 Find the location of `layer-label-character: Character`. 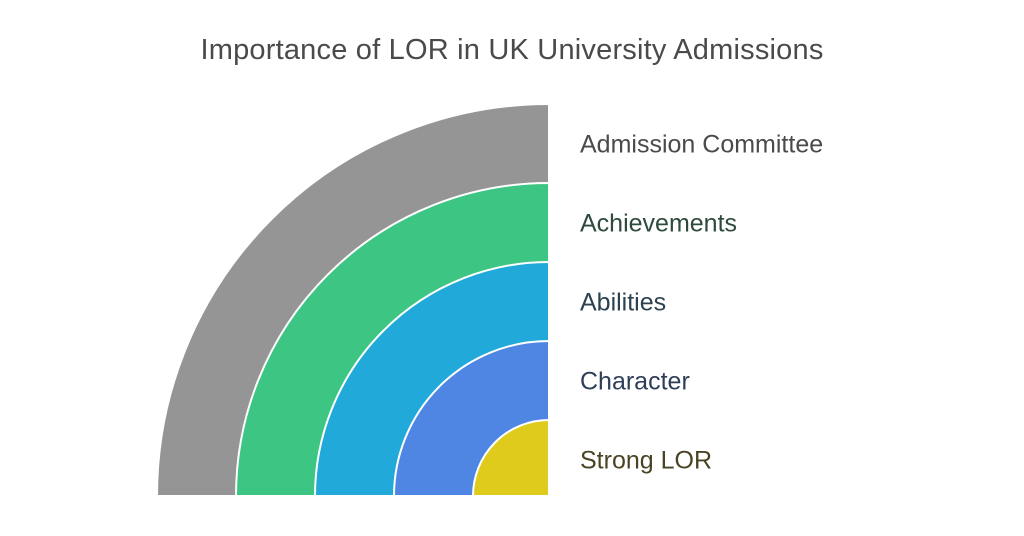

layer-label-character: Character is located at coordinates (635, 382).